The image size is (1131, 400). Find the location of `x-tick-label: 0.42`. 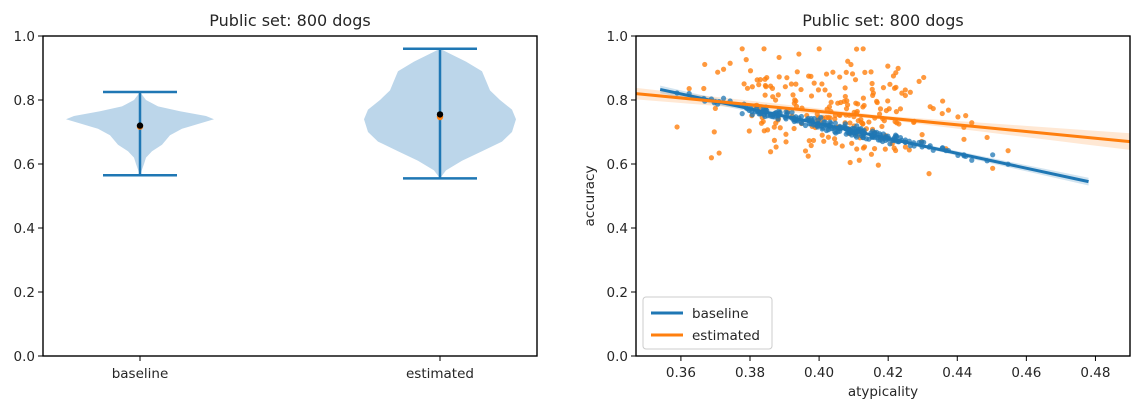

x-tick-label: 0.42 is located at coordinates (888, 373).